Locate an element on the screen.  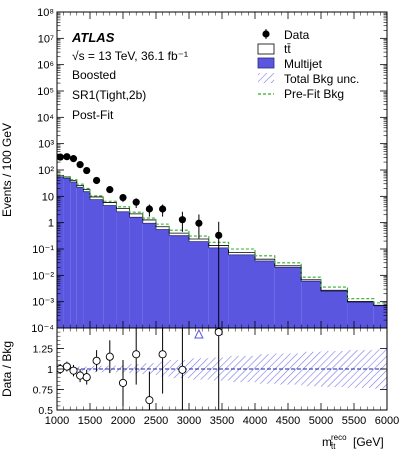
legend-multijet-swatch is located at coordinates (266, 63).